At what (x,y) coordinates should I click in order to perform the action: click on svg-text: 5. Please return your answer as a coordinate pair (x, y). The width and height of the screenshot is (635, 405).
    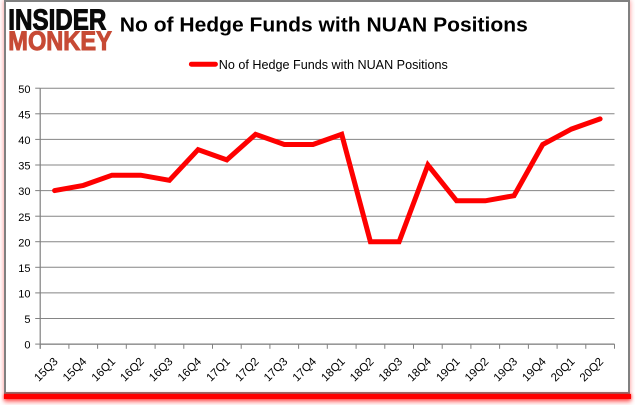
    Looking at the image, I should click on (27, 320).